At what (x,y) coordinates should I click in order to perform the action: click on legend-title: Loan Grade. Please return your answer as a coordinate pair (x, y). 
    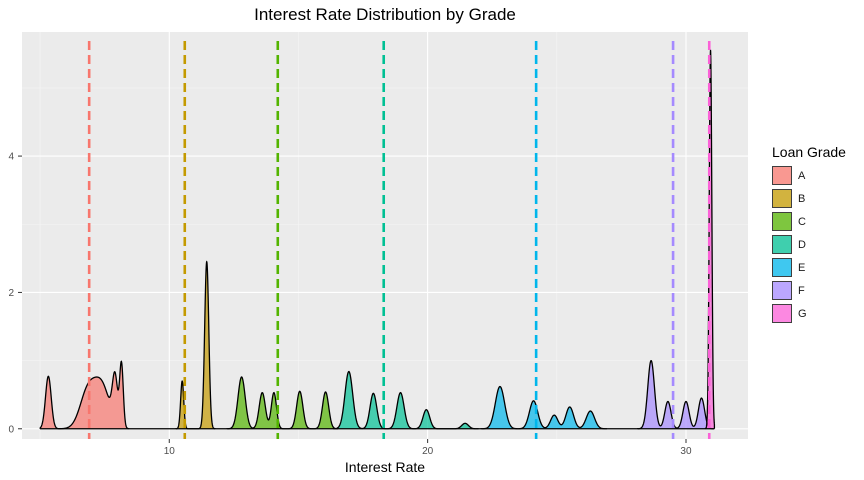
    Looking at the image, I should click on (809, 152).